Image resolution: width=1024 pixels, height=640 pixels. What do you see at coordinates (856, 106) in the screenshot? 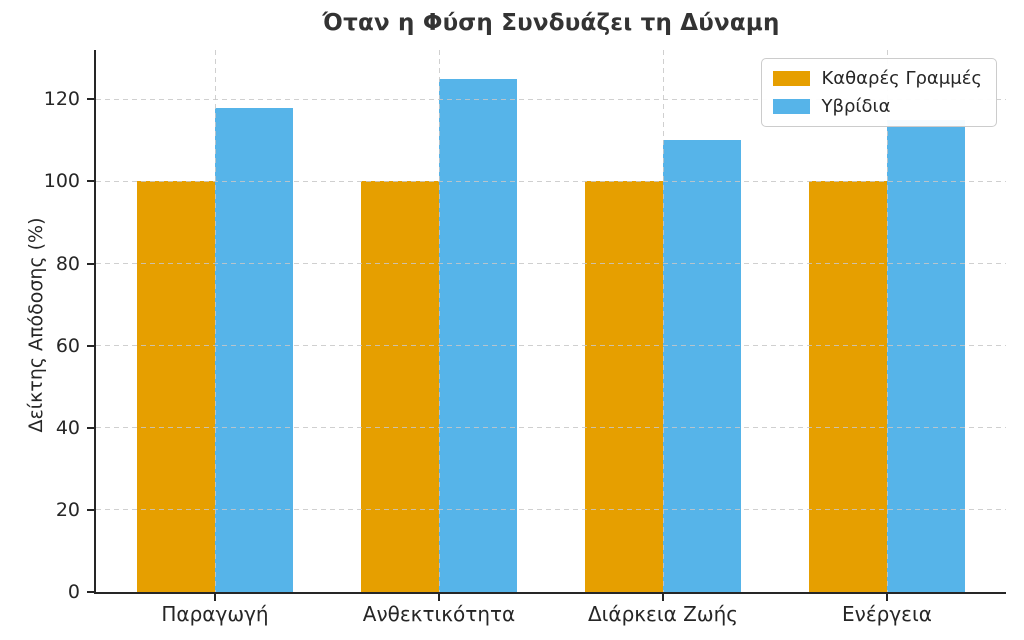
I see `legend-label: Υβρίδια` at bounding box center [856, 106].